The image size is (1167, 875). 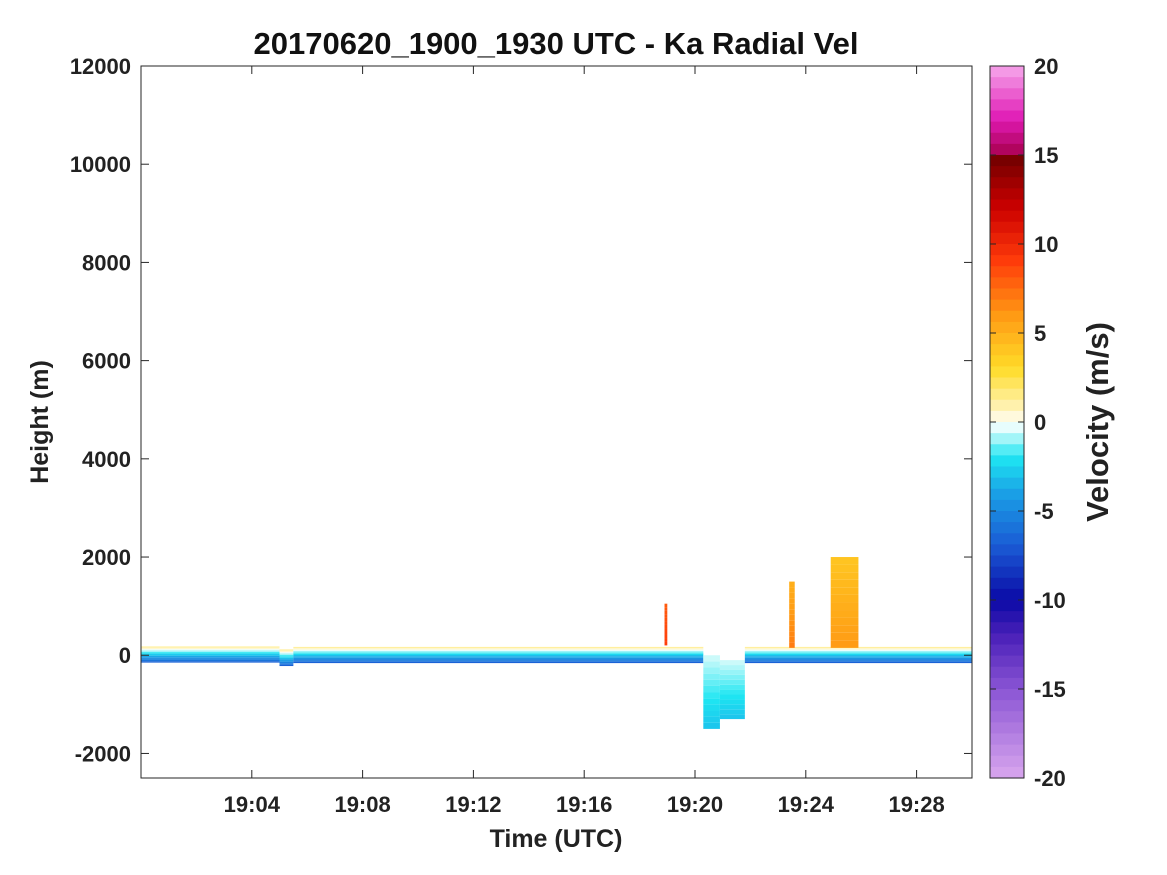 I want to click on x-tick-label: 19:12, so click(x=473, y=804).